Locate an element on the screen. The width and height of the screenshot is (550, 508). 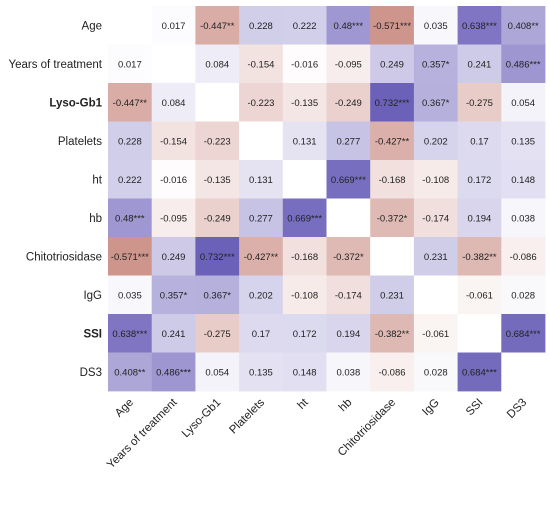
heatmap-cell-ssi-platelets is located at coordinates (261, 333).